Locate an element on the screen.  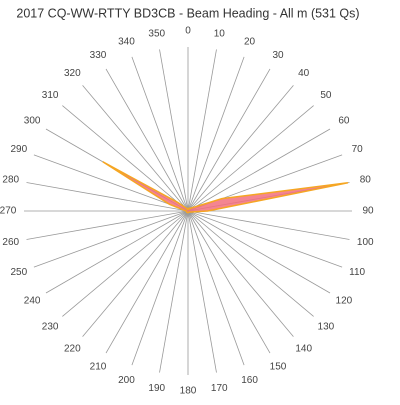
heading-label: 270 is located at coordinates (8, 211).